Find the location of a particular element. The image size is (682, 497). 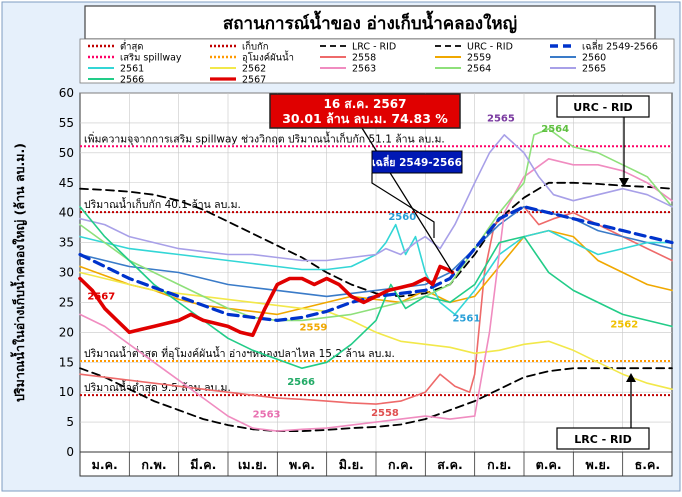

x-tick-label: ก.ค. is located at coordinates (400, 464).